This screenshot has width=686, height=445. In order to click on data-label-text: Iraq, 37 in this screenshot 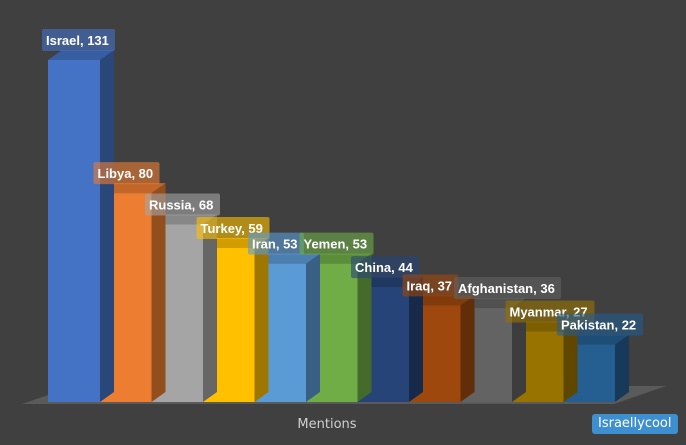, I will do `click(430, 285)`.